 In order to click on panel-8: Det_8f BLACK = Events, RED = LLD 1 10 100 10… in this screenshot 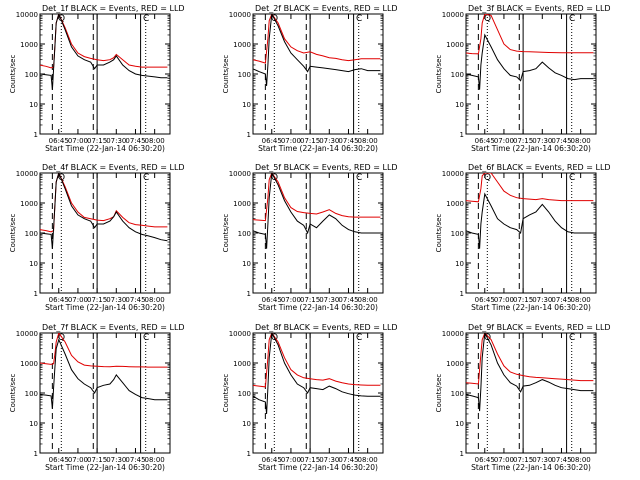, I will do `click(310, 397)`.